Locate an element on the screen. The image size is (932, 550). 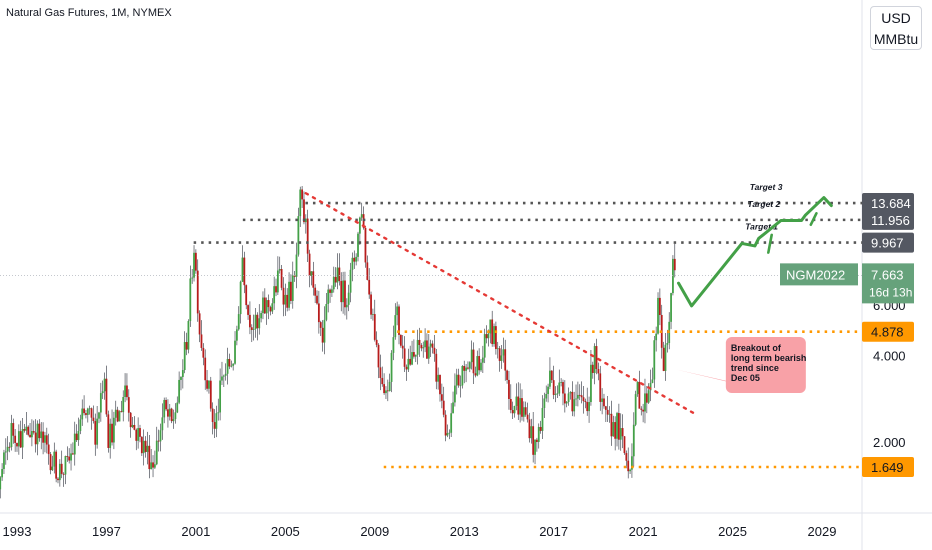
x-axis: 1993 1997 2001 2005 2009 2013 2017 2021 2025 2029 is located at coordinates (420, 531).